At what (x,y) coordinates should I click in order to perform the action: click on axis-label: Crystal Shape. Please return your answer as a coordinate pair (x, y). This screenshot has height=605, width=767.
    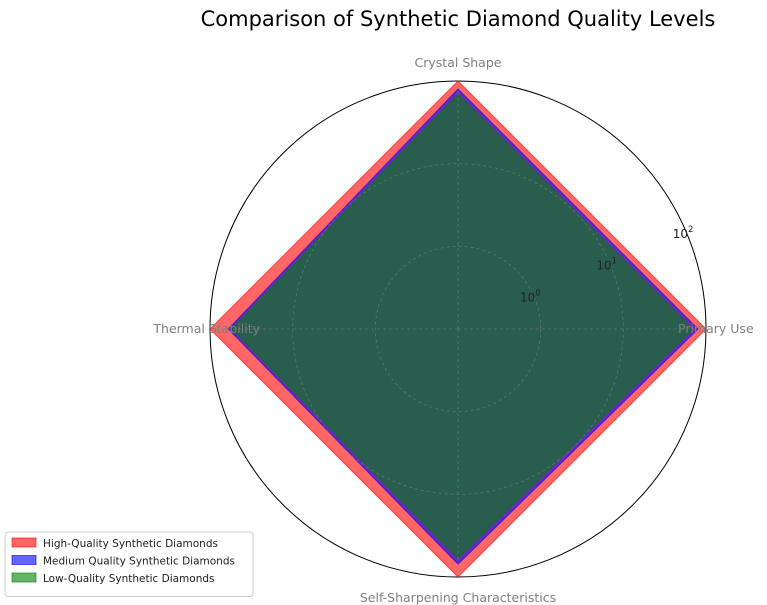
    Looking at the image, I should click on (458, 62).